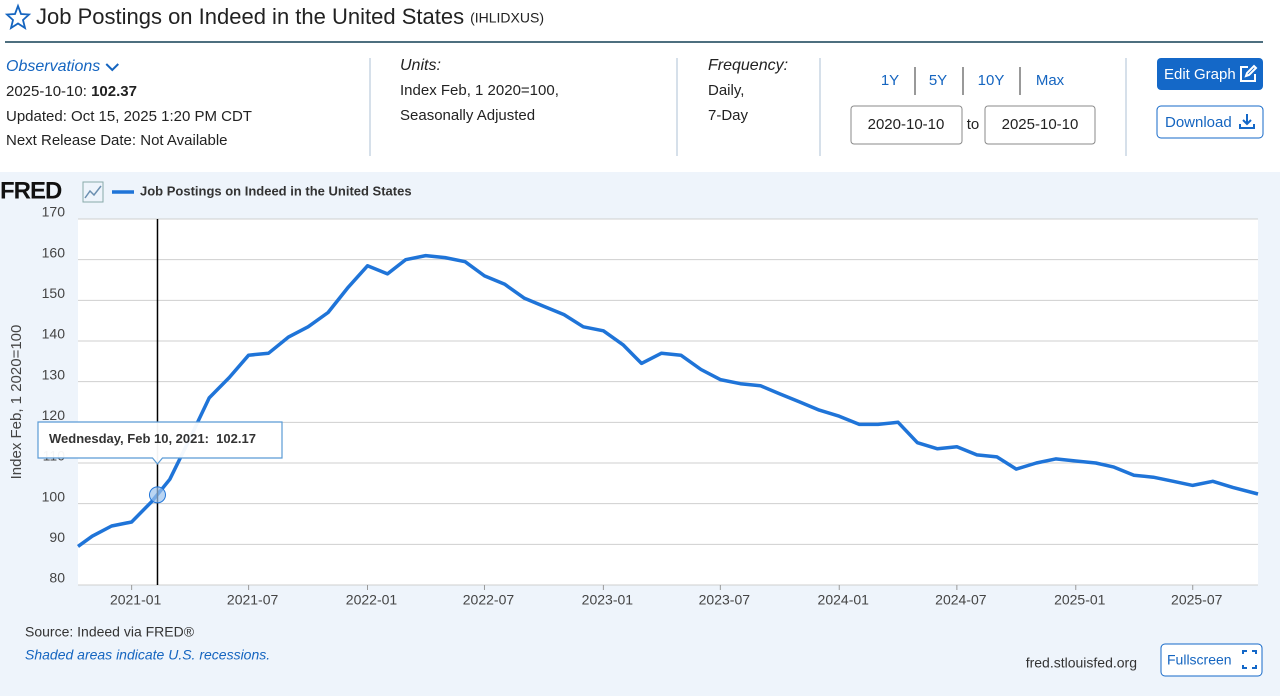 The width and height of the screenshot is (1280, 696). What do you see at coordinates (129, 116) in the screenshot?
I see `updated: Updated: Oct 15, 2025 1:20 PM CDT` at bounding box center [129, 116].